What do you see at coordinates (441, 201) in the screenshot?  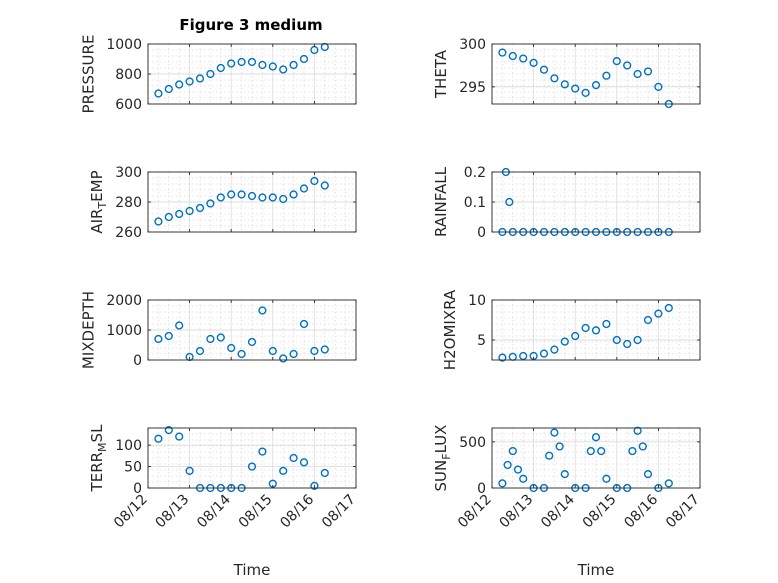 I see `y-axis-label: RAINFALL` at bounding box center [441, 201].